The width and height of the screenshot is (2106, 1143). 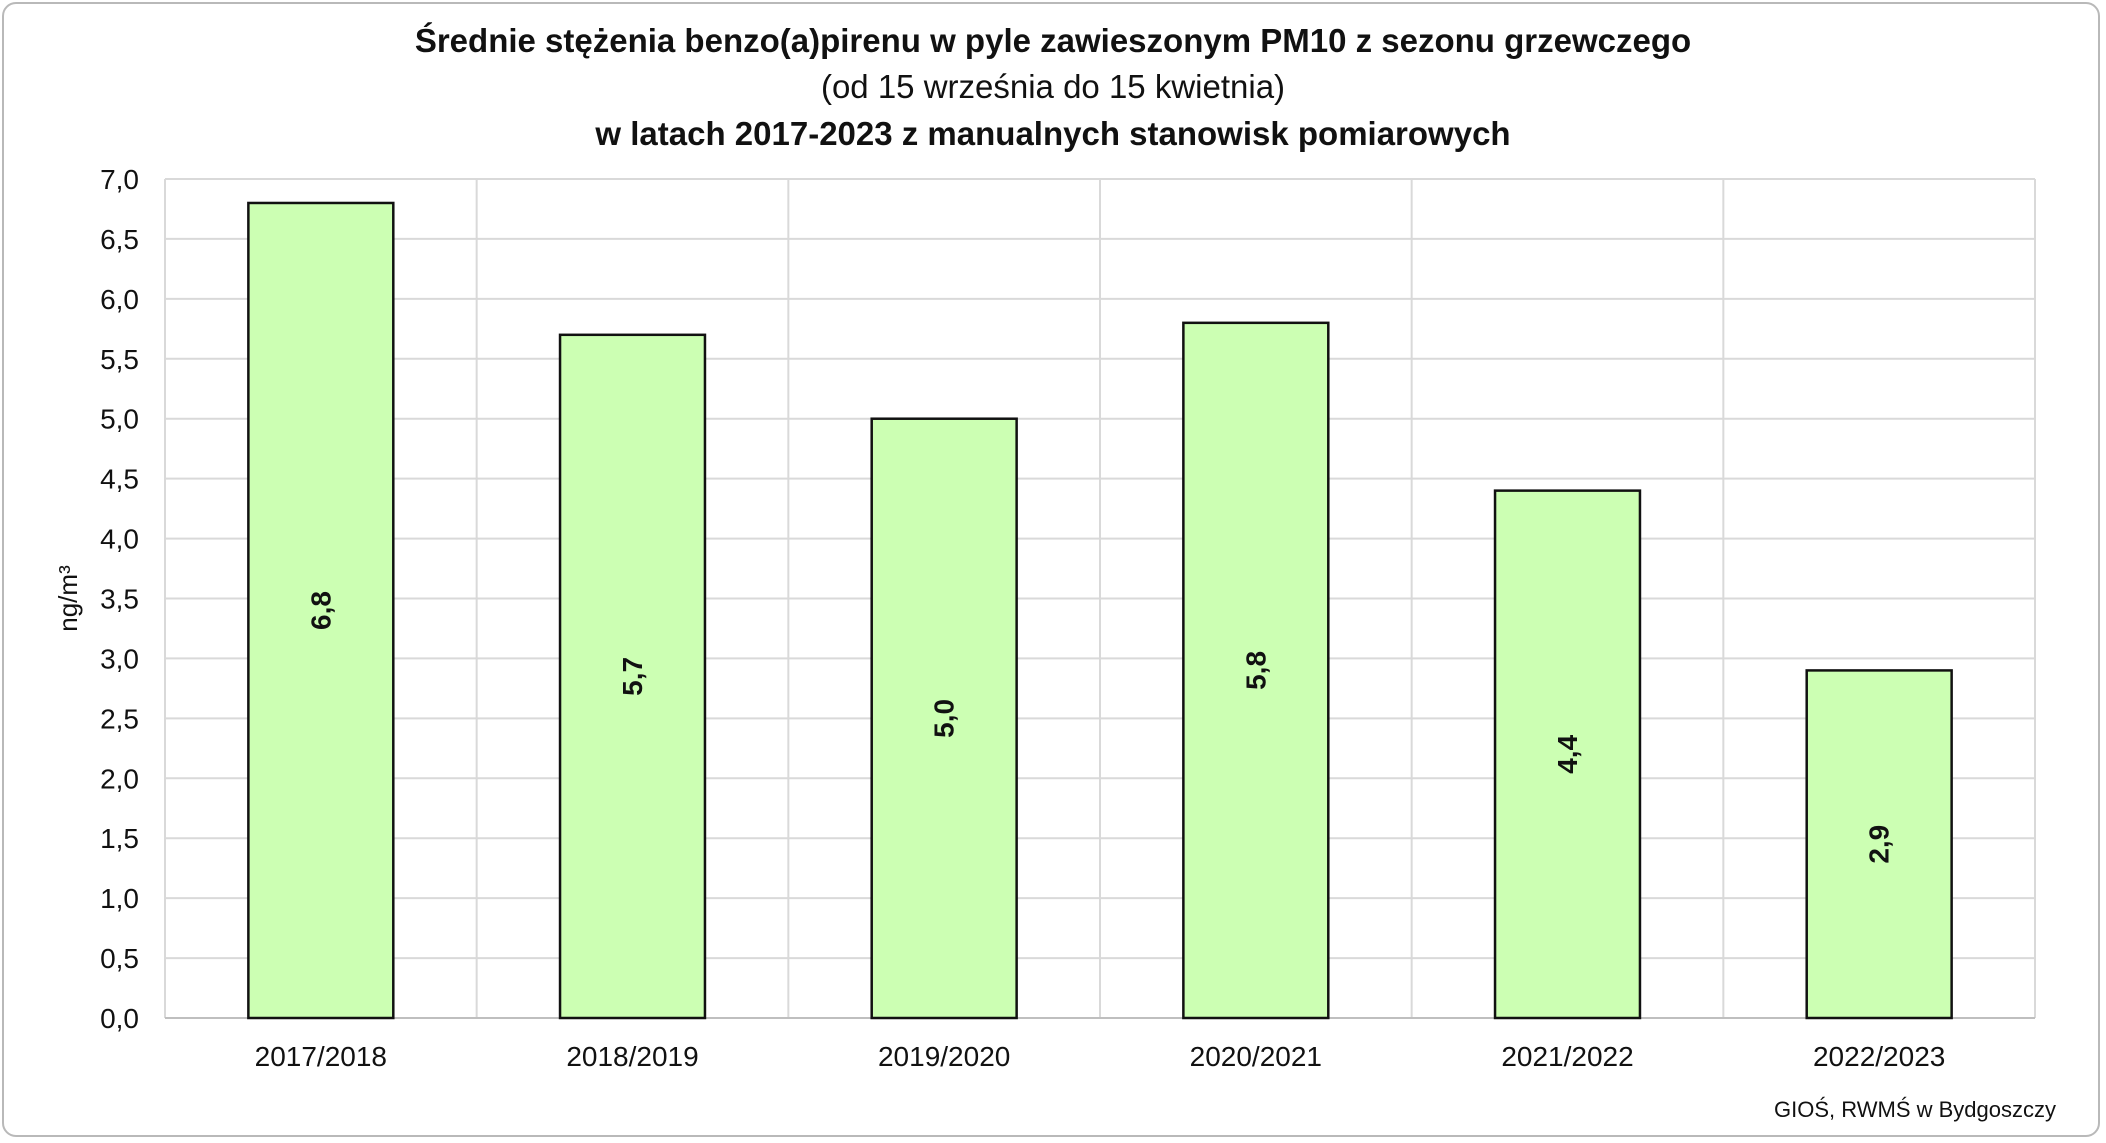 I want to click on x-tick-label: 2018/2019, so click(x=632, y=1056).